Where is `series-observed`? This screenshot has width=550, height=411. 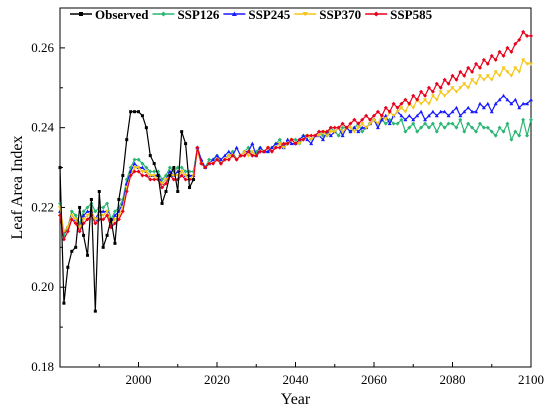
series-observed is located at coordinates (126, 211).